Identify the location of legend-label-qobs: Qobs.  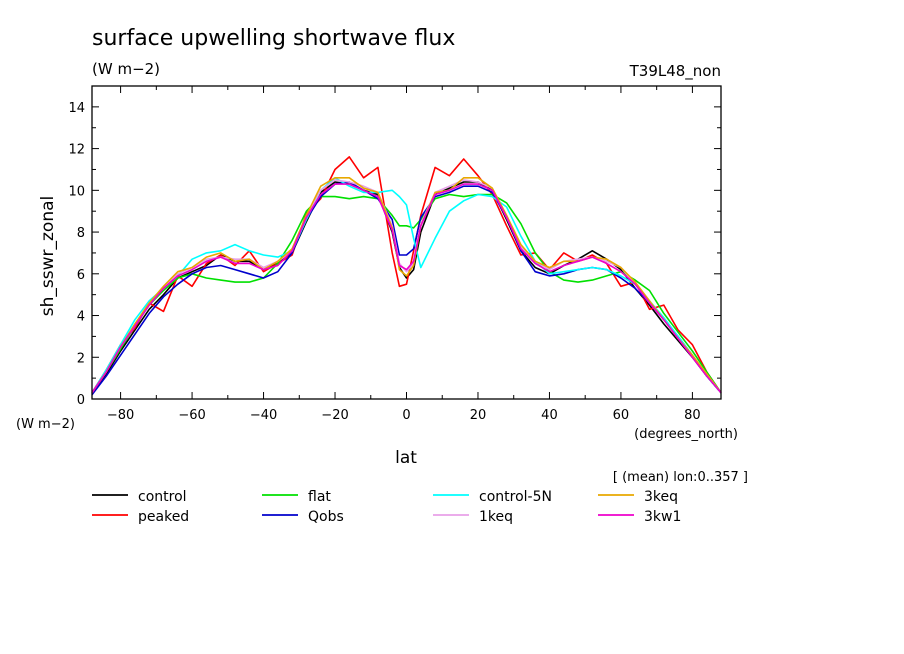
(326, 517).